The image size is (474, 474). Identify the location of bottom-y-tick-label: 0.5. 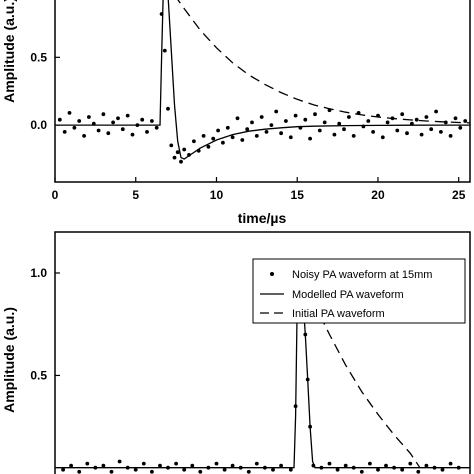
(38, 375).